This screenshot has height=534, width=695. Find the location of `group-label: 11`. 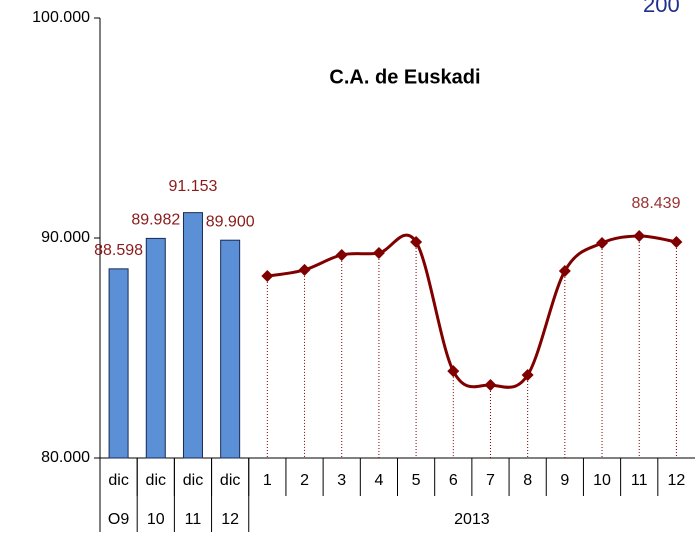

group-label: 11 is located at coordinates (193, 519).